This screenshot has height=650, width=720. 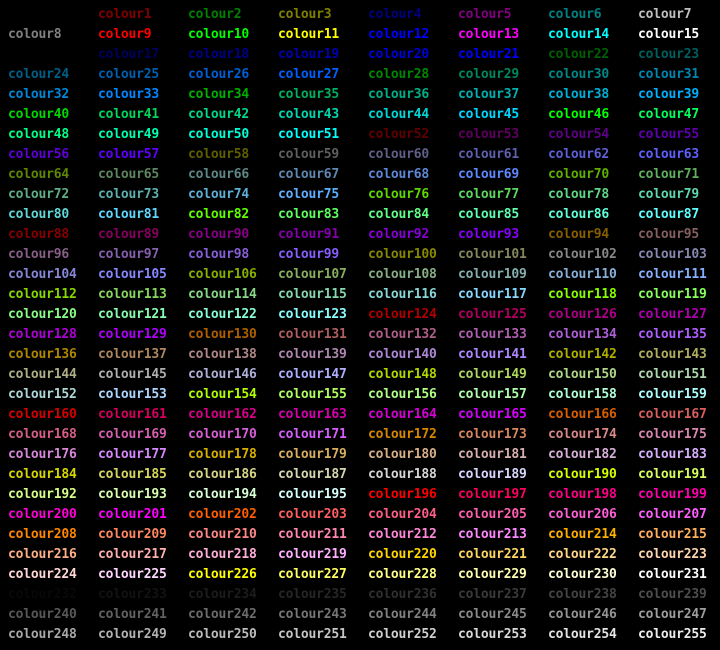 What do you see at coordinates (42, 634) in the screenshot?
I see `colour-label-248: colour248` at bounding box center [42, 634].